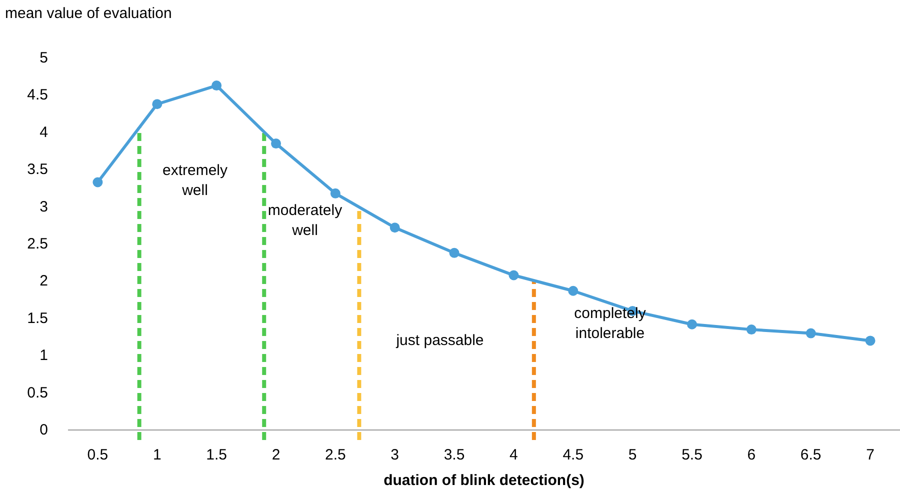 This screenshot has width=900, height=495. I want to click on x-axis-title: duation of blink detection(s), so click(484, 480).